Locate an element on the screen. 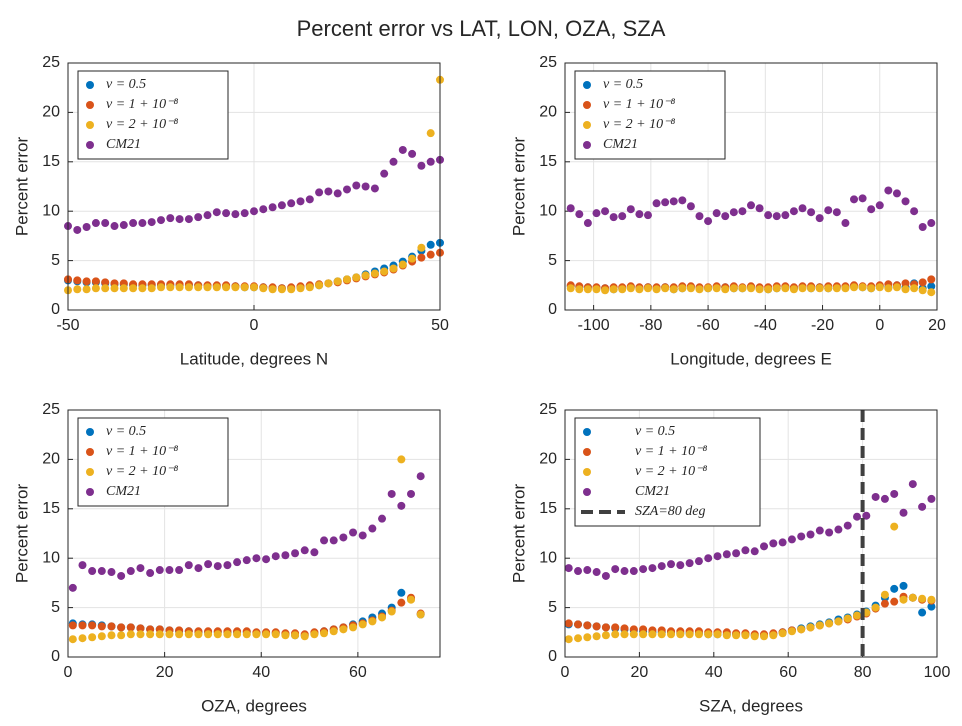 The height and width of the screenshot is (726, 962). x-tick-label: 50 is located at coordinates (440, 325).